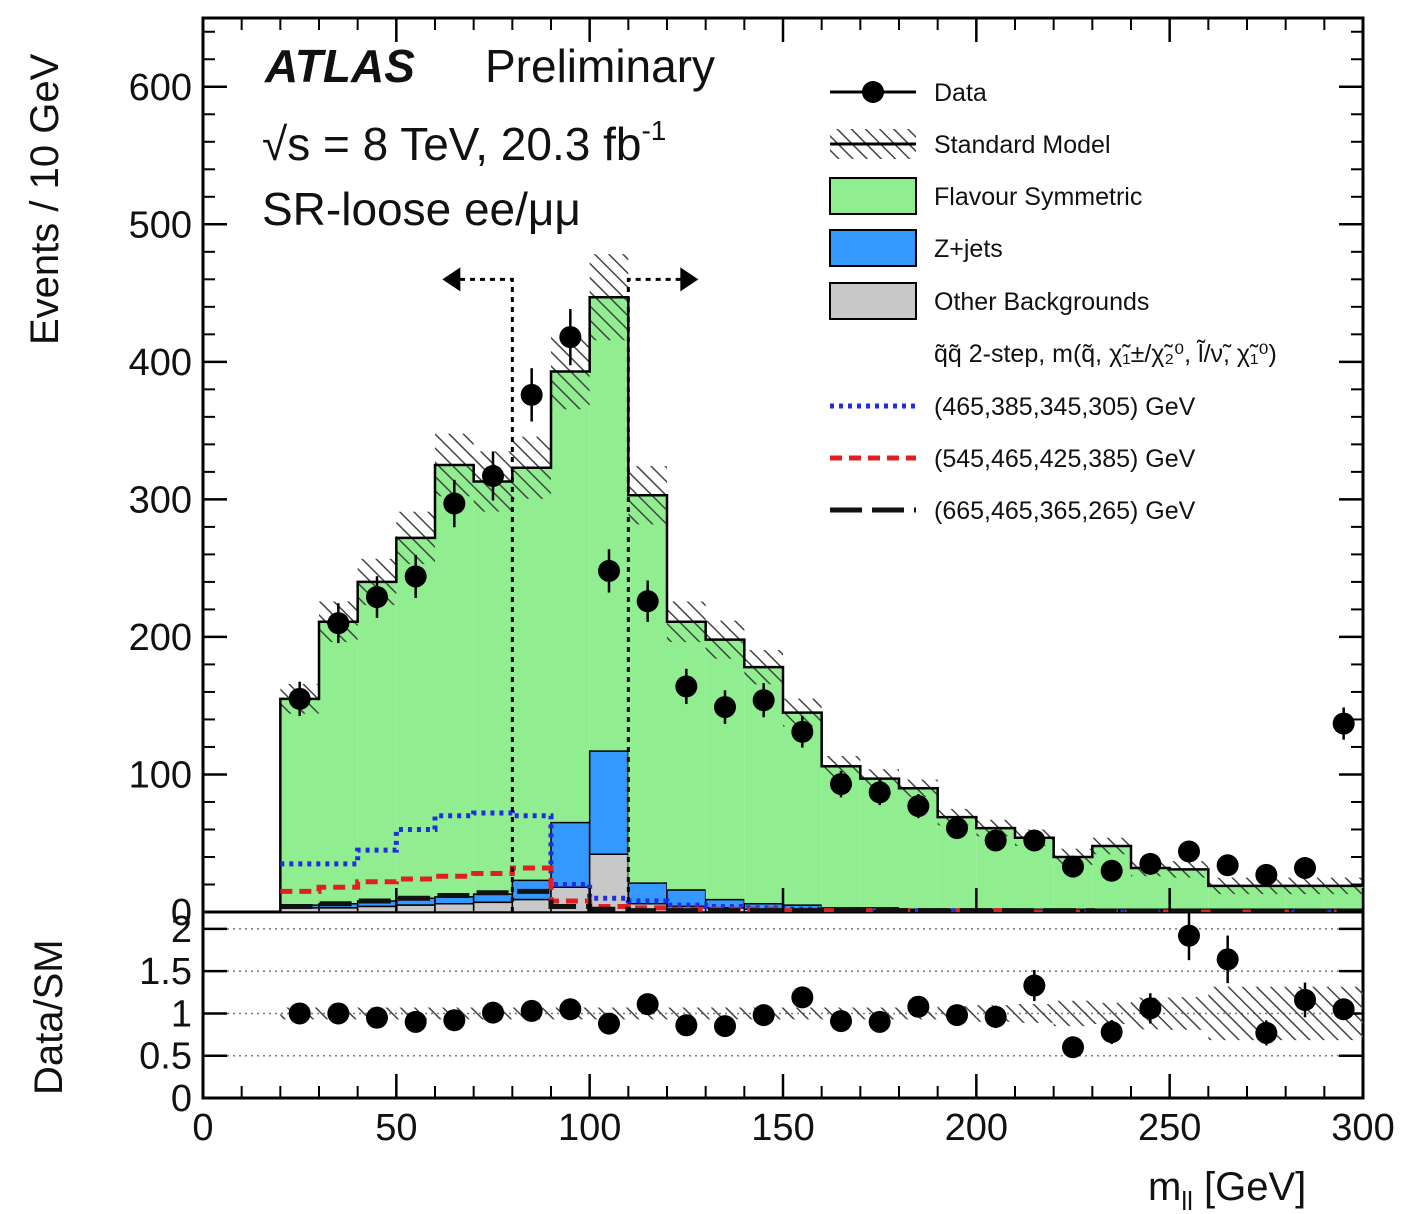 This screenshot has height=1214, width=1406. I want to click on x-tick-label: 150, so click(782, 1128).